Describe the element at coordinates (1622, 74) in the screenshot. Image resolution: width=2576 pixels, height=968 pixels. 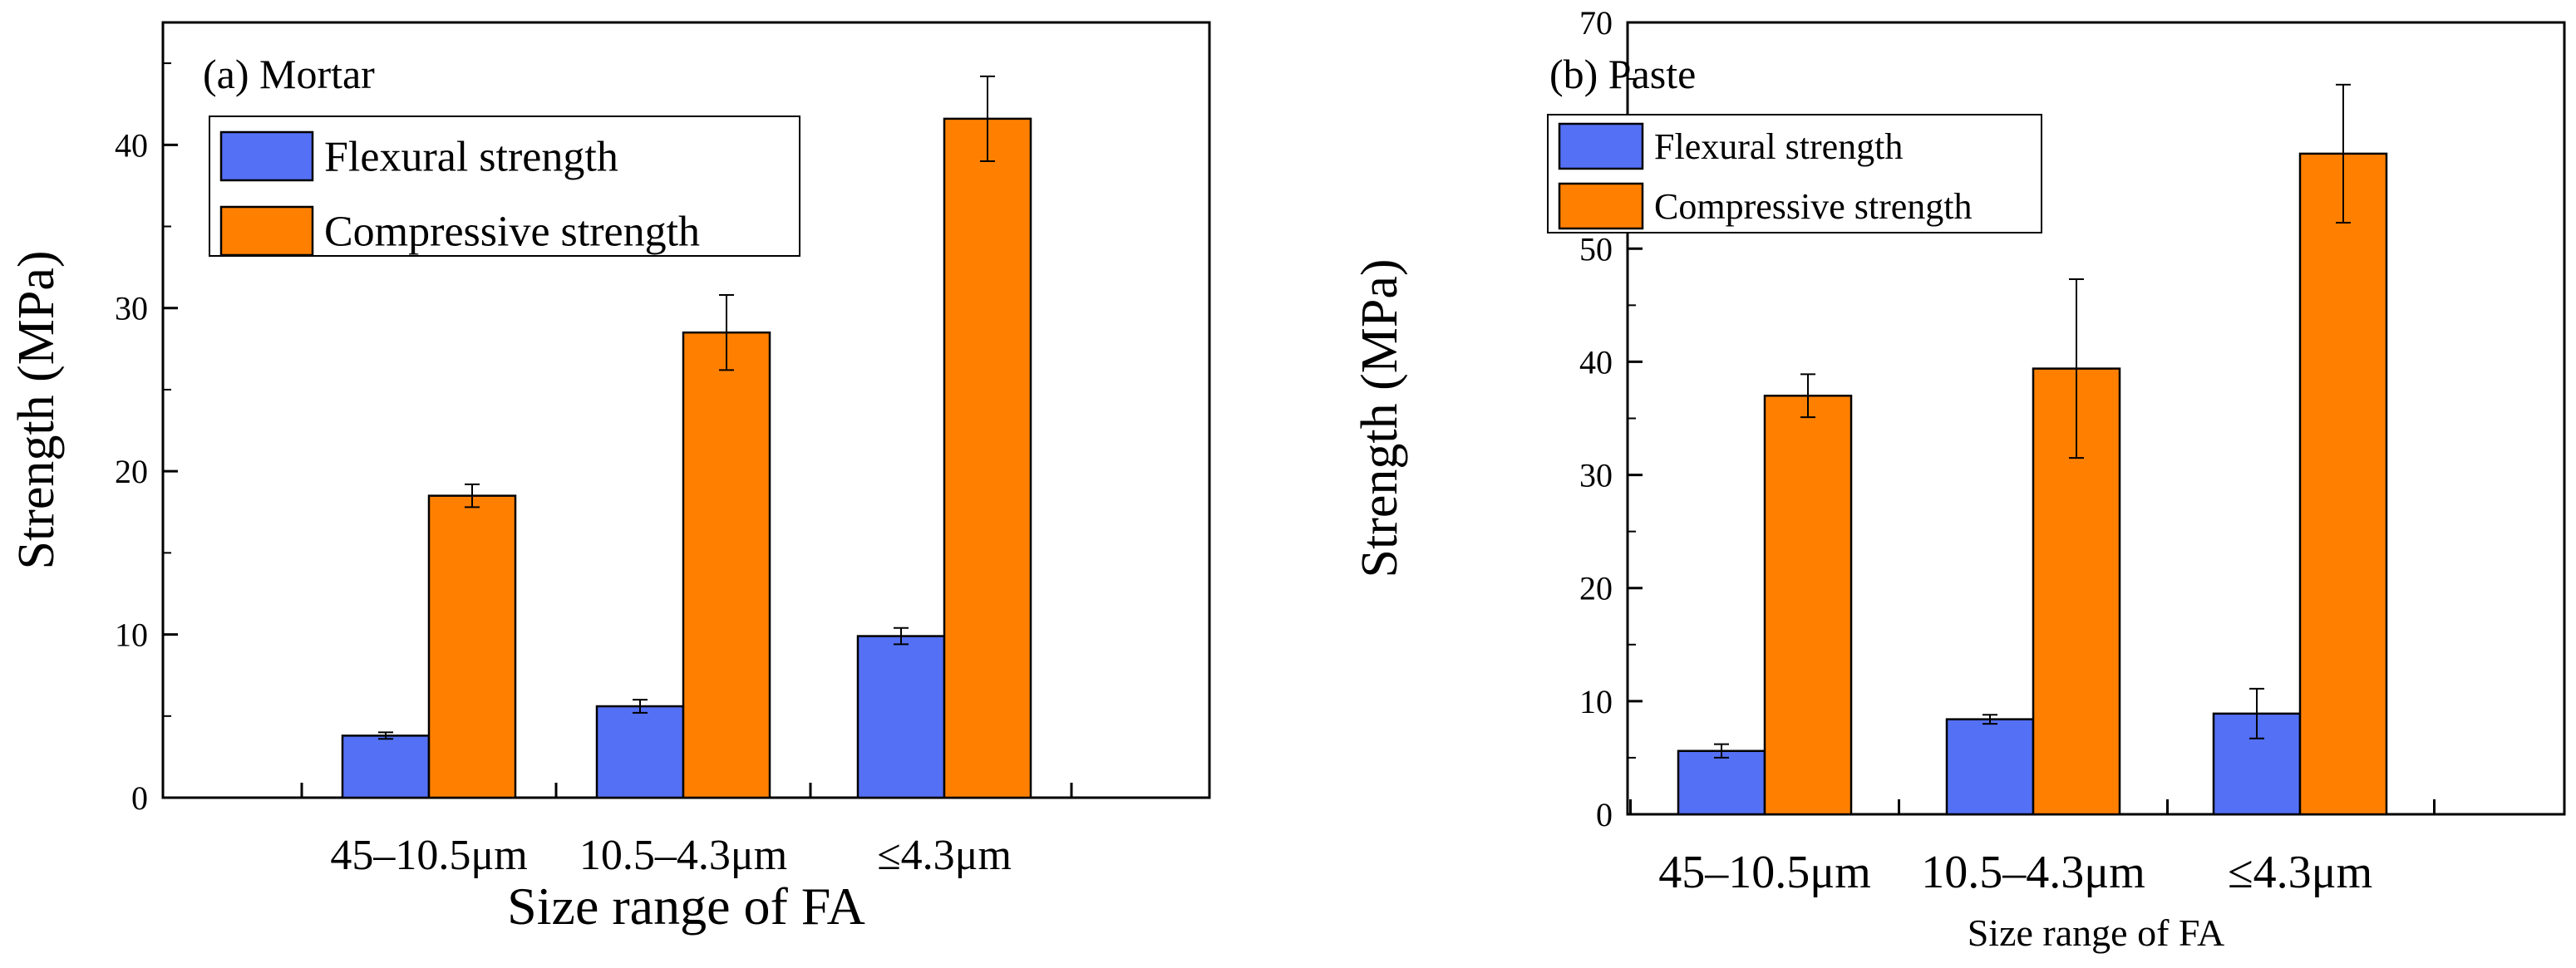
I see `panel-label: (b) Paste` at that location.